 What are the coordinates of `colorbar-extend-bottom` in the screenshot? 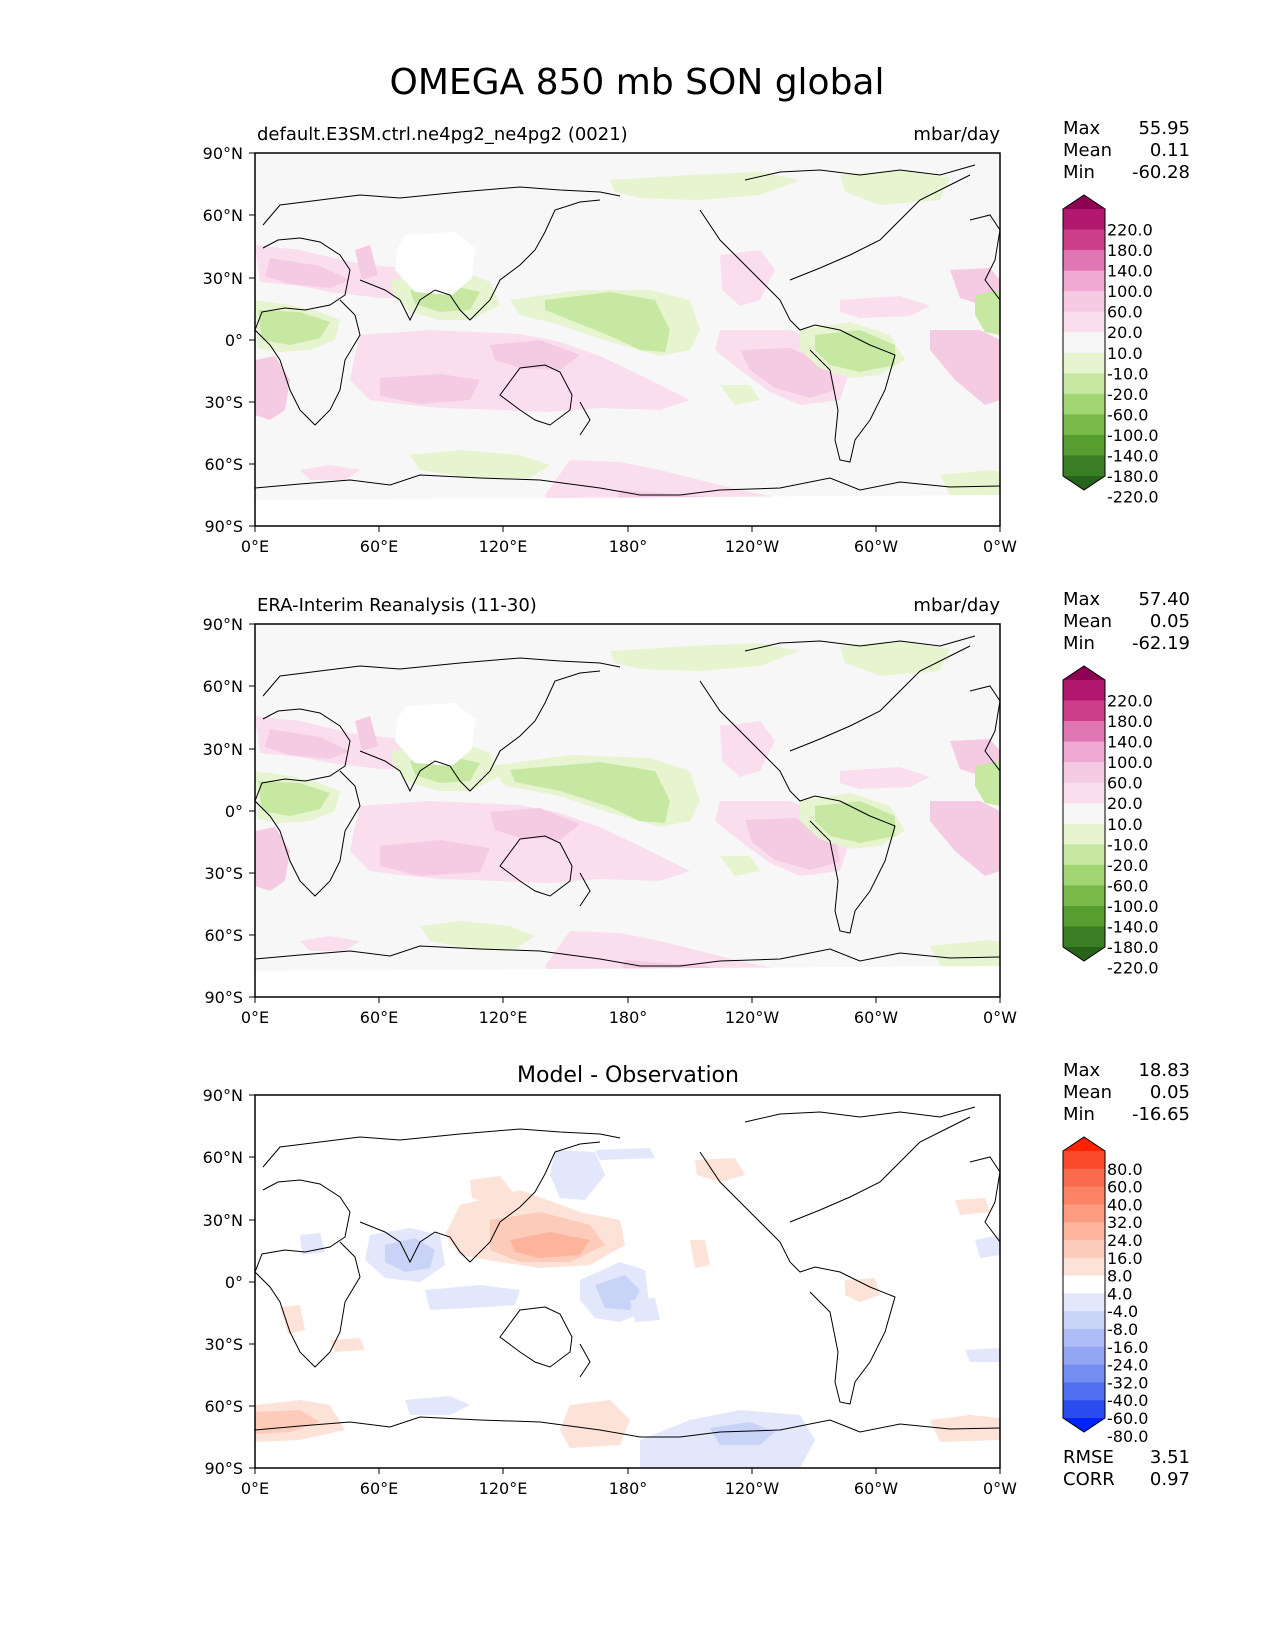 It's located at (1084, 954).